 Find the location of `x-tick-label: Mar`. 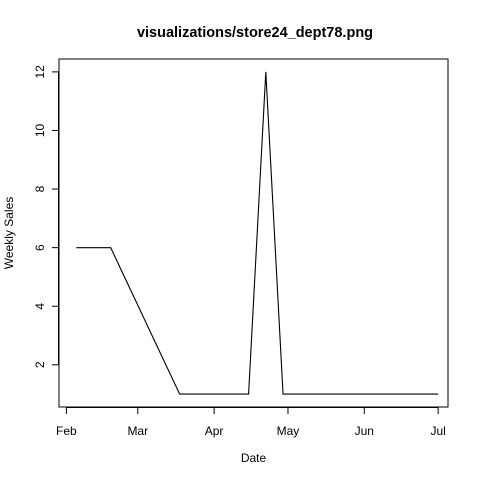

x-tick-label: Mar is located at coordinates (137, 431).